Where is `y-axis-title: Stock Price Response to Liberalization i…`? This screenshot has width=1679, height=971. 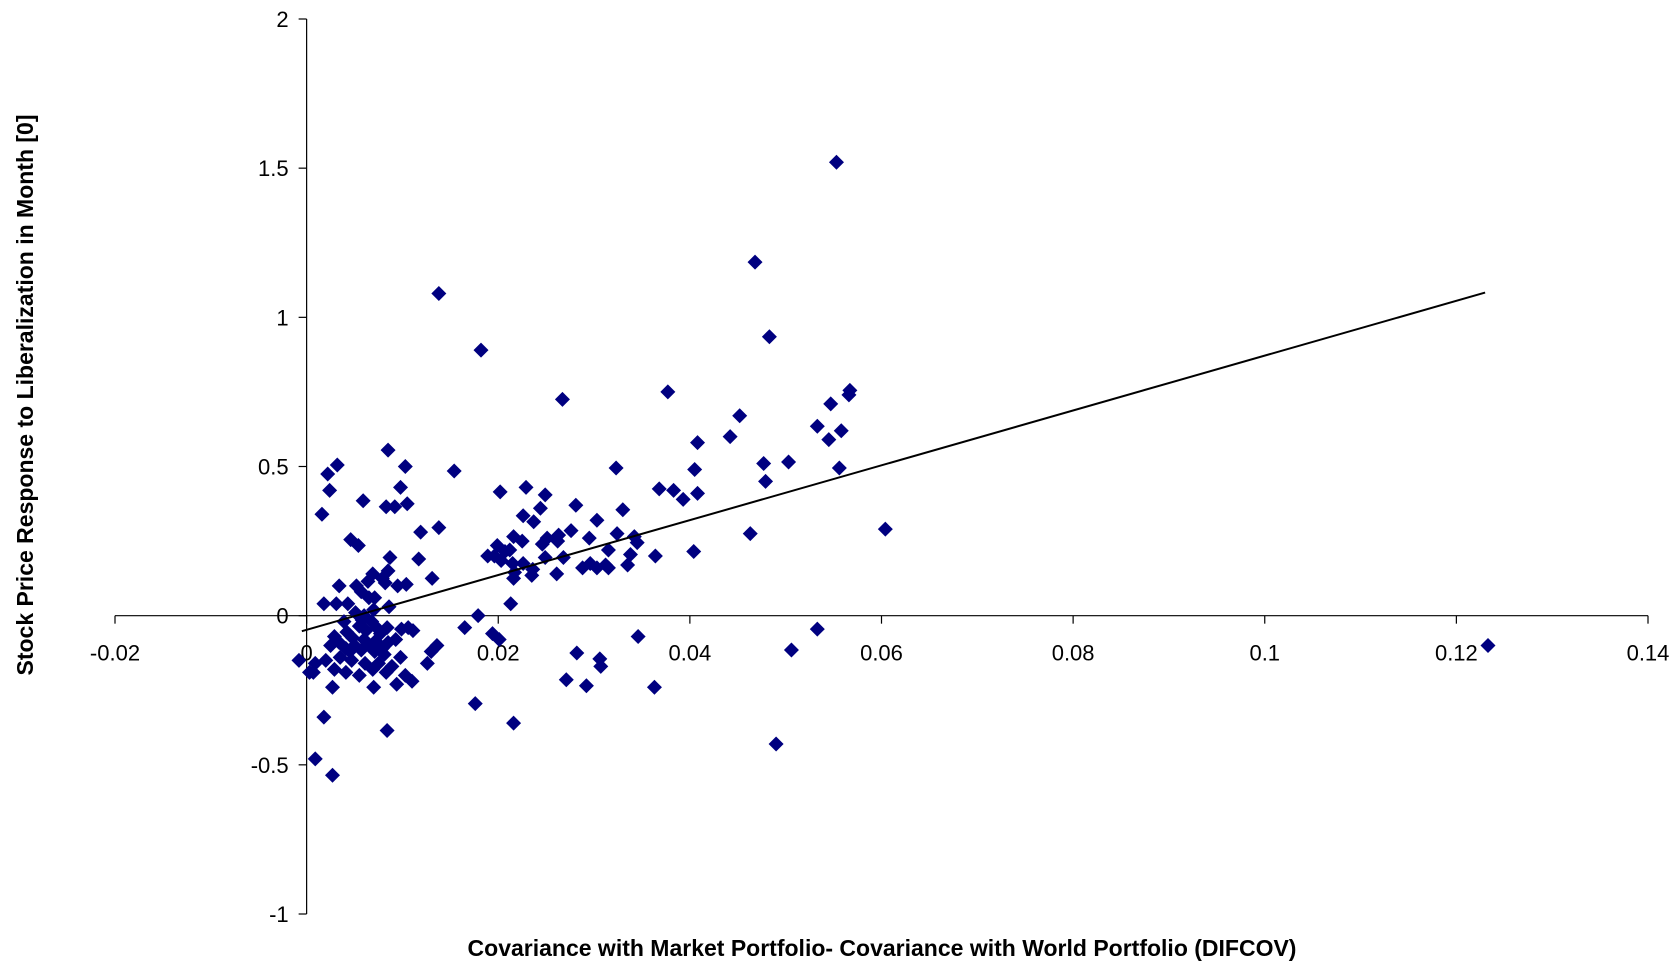 y-axis-title: Stock Price Response to Liberalization i… is located at coordinates (25, 394).